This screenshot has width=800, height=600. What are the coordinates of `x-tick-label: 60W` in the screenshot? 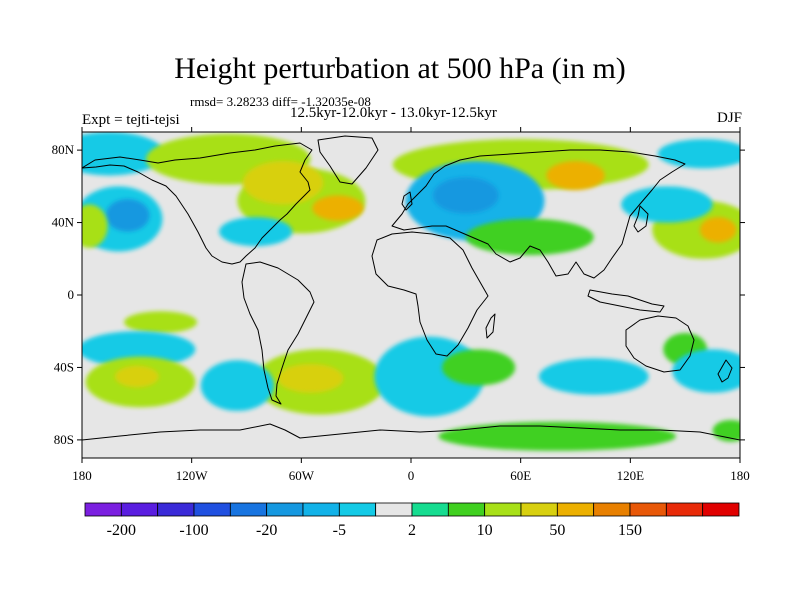 It's located at (302, 475).